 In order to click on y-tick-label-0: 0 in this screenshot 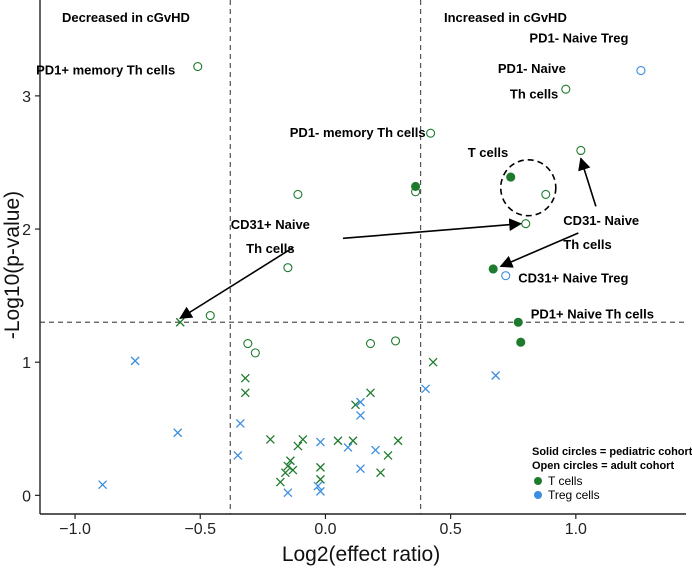, I will do `click(26, 496)`.